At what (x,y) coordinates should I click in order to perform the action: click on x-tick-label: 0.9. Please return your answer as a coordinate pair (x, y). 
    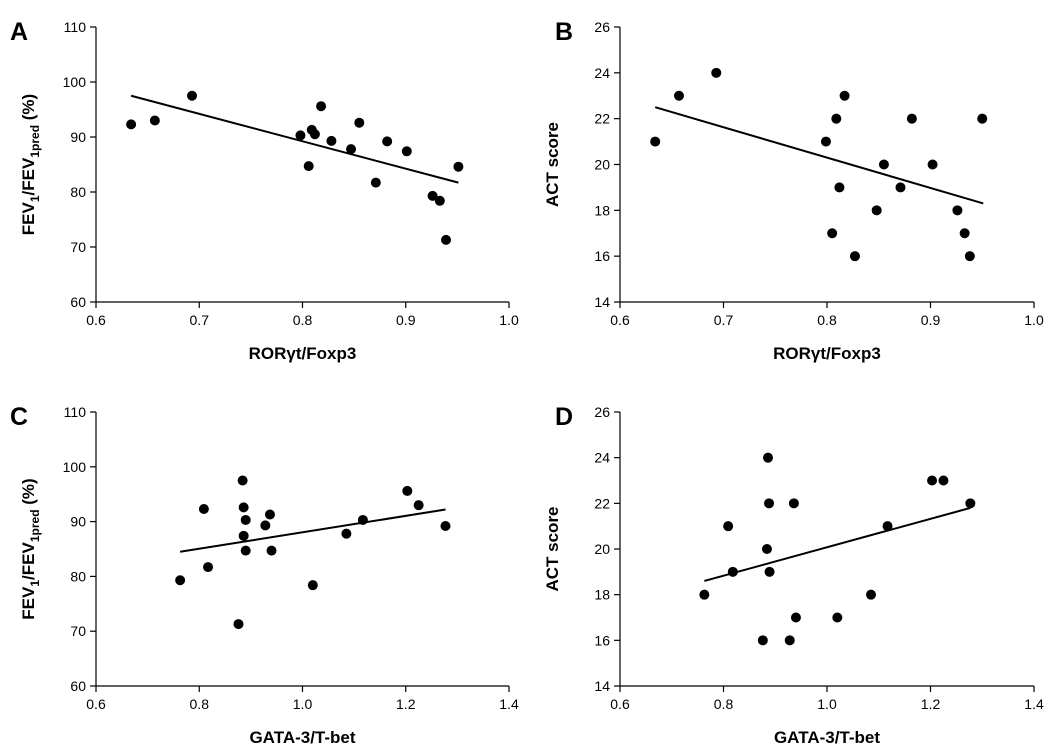
    Looking at the image, I should click on (931, 320).